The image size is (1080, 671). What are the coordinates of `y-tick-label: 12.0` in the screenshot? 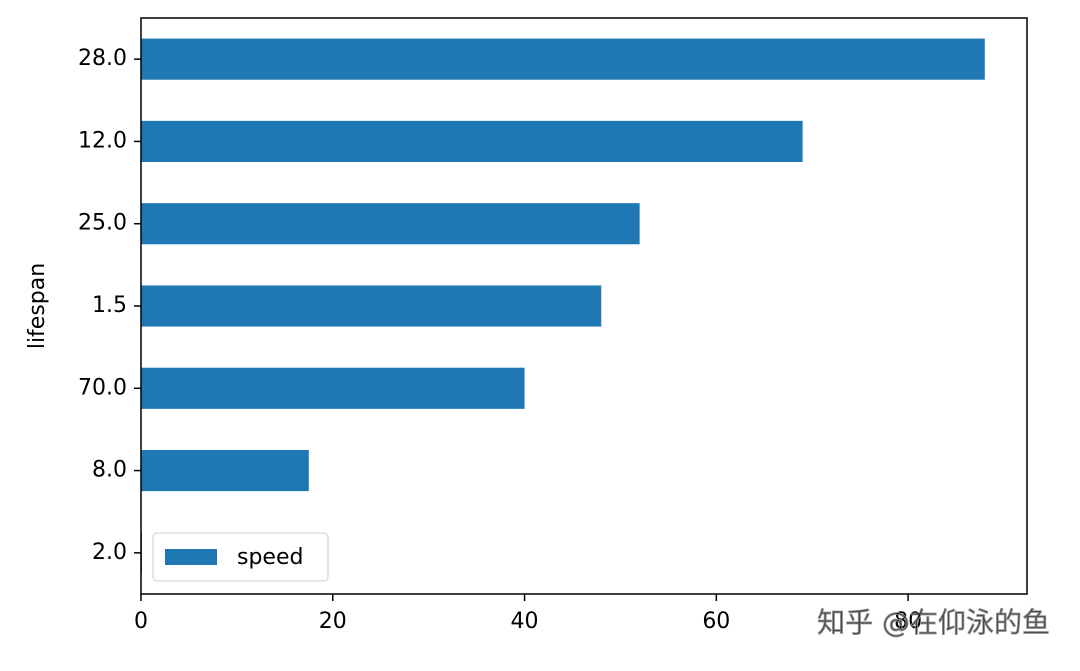 It's located at (102, 140).